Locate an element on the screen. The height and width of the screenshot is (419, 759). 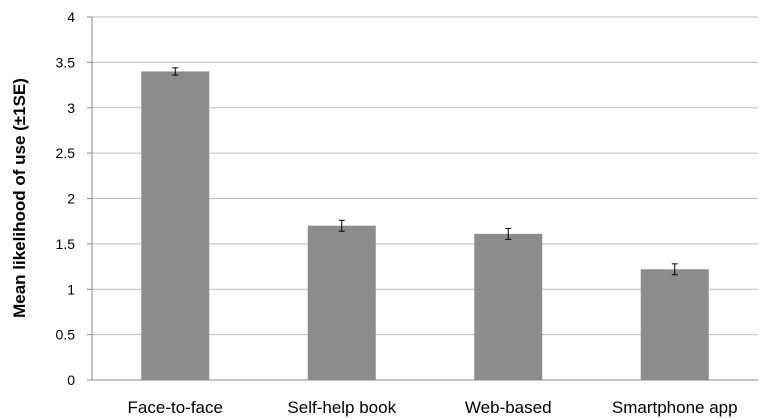
y-tick-label: 4 is located at coordinates (71, 17).